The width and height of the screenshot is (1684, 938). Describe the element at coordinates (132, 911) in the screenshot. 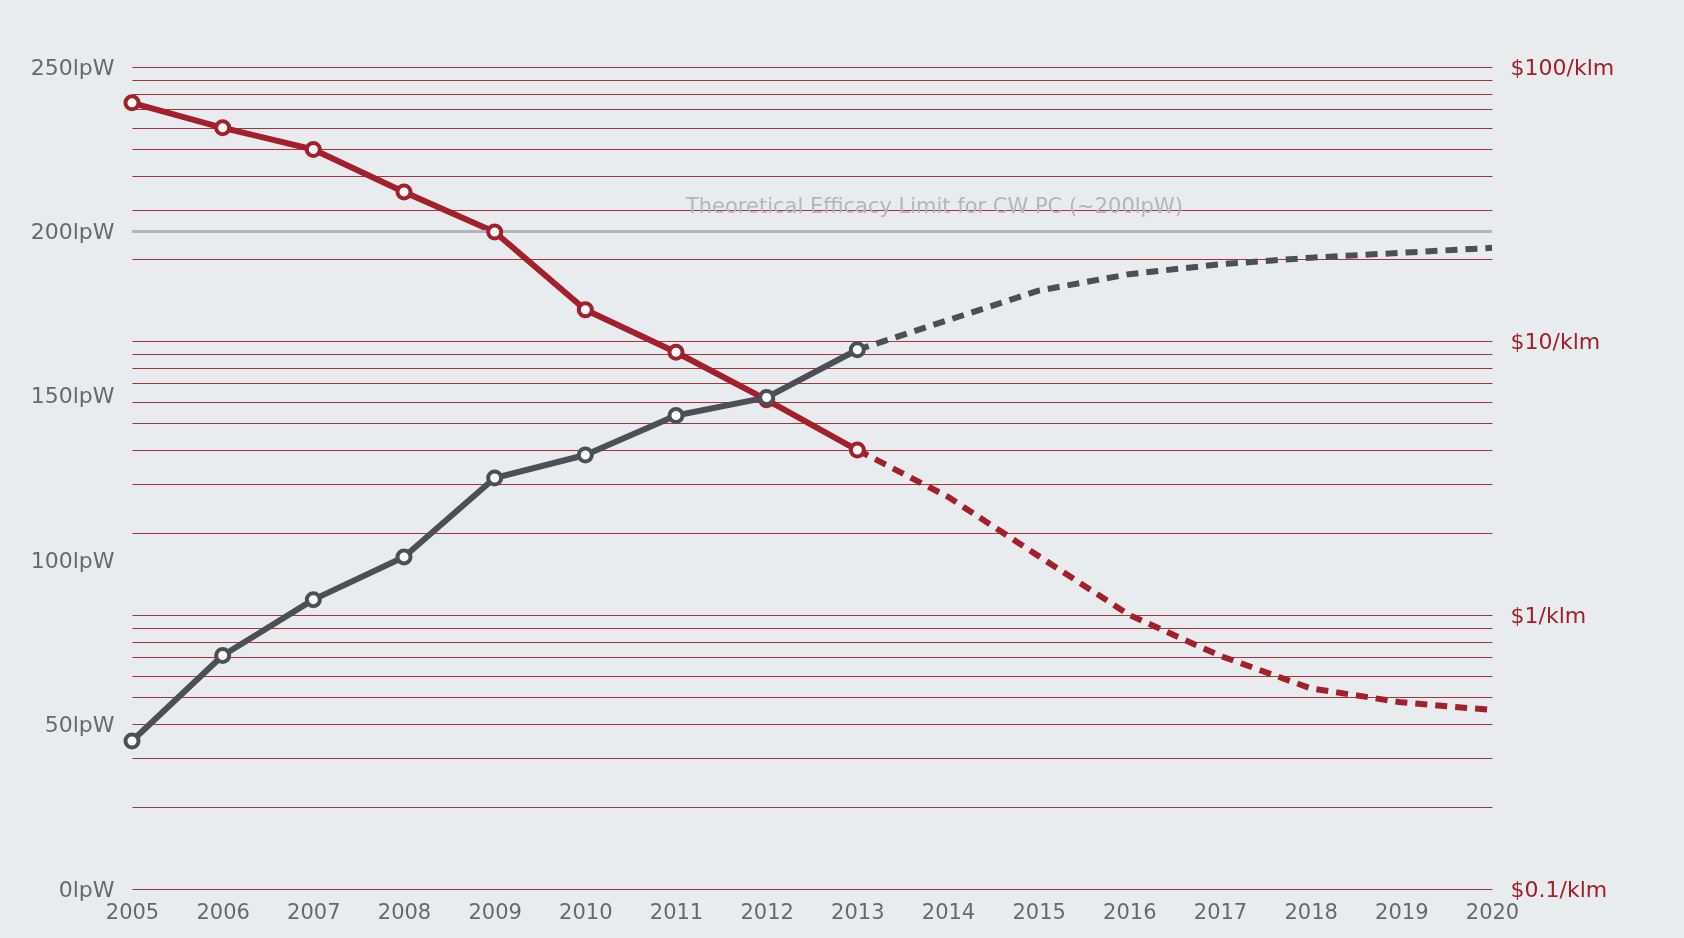

I see `x-tick-label: 2005` at that location.